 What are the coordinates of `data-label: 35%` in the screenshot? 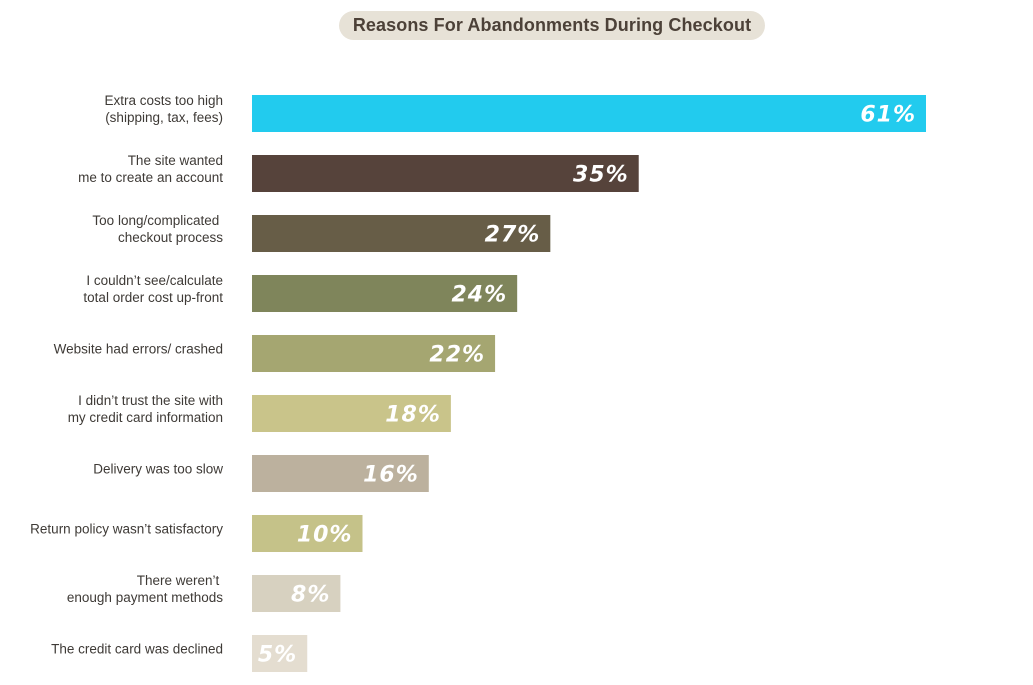 It's located at (601, 175).